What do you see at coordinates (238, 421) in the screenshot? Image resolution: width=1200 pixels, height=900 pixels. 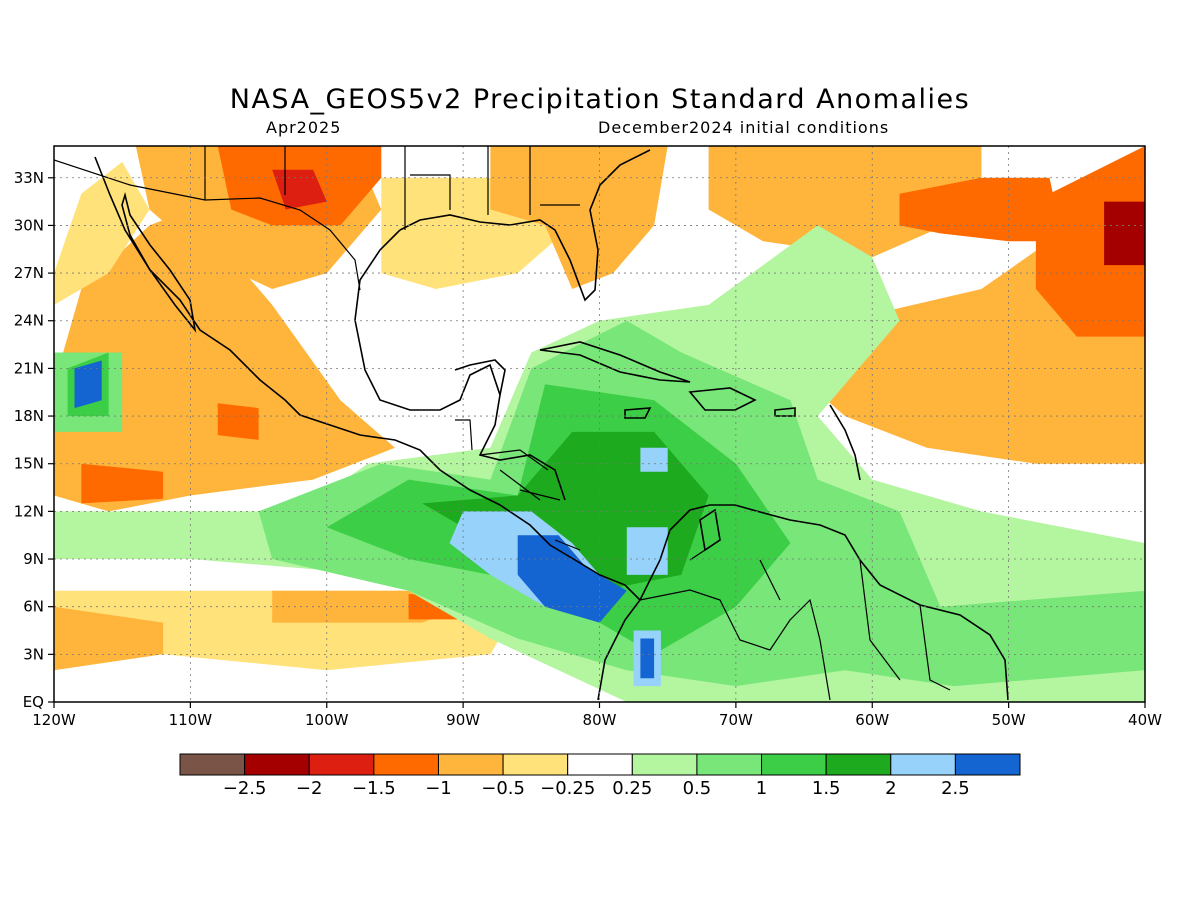 I see `anomaly-region-mid-pac-dark-b` at bounding box center [238, 421].